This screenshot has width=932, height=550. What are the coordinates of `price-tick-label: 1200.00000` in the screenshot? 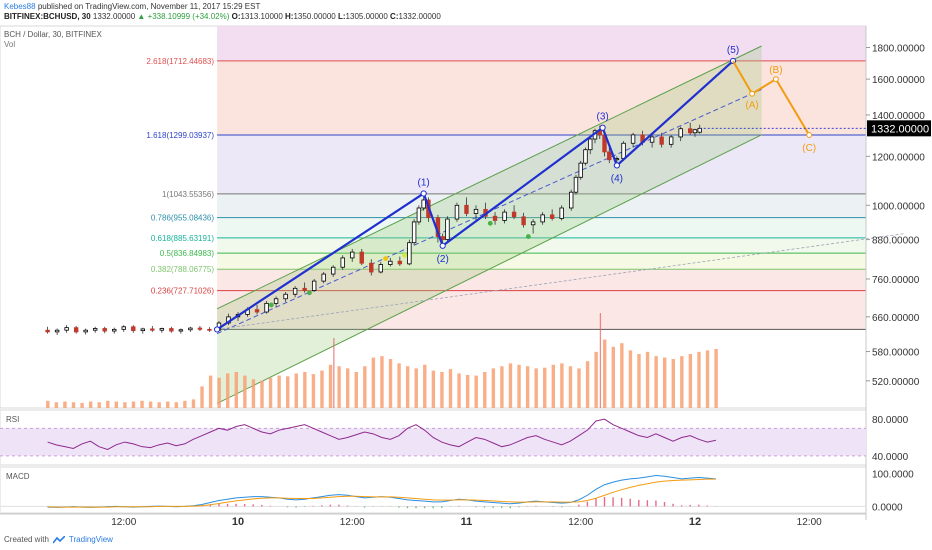 It's located at (898, 157).